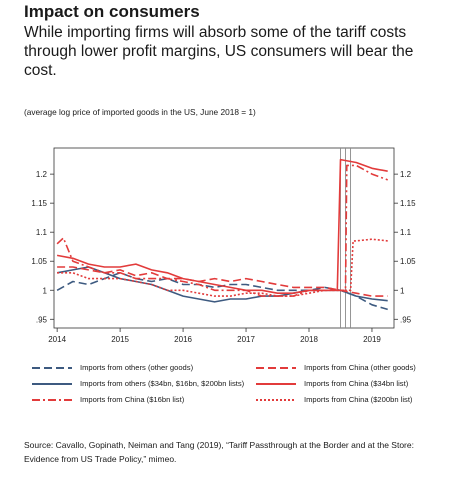 Image resolution: width=450 pixels, height=482 pixels. I want to click on x-tick-label: 2017, so click(246, 339).